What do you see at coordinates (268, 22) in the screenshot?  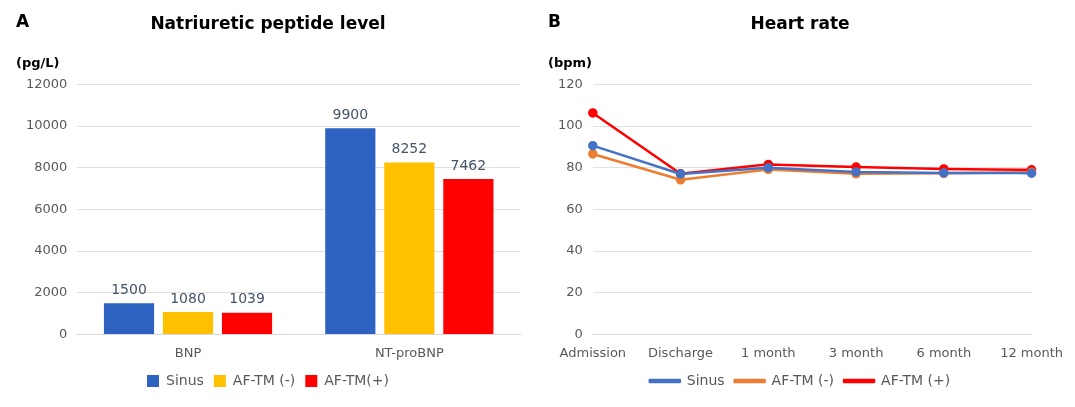 I see `chart-title: Natriuretic peptide level` at bounding box center [268, 22].